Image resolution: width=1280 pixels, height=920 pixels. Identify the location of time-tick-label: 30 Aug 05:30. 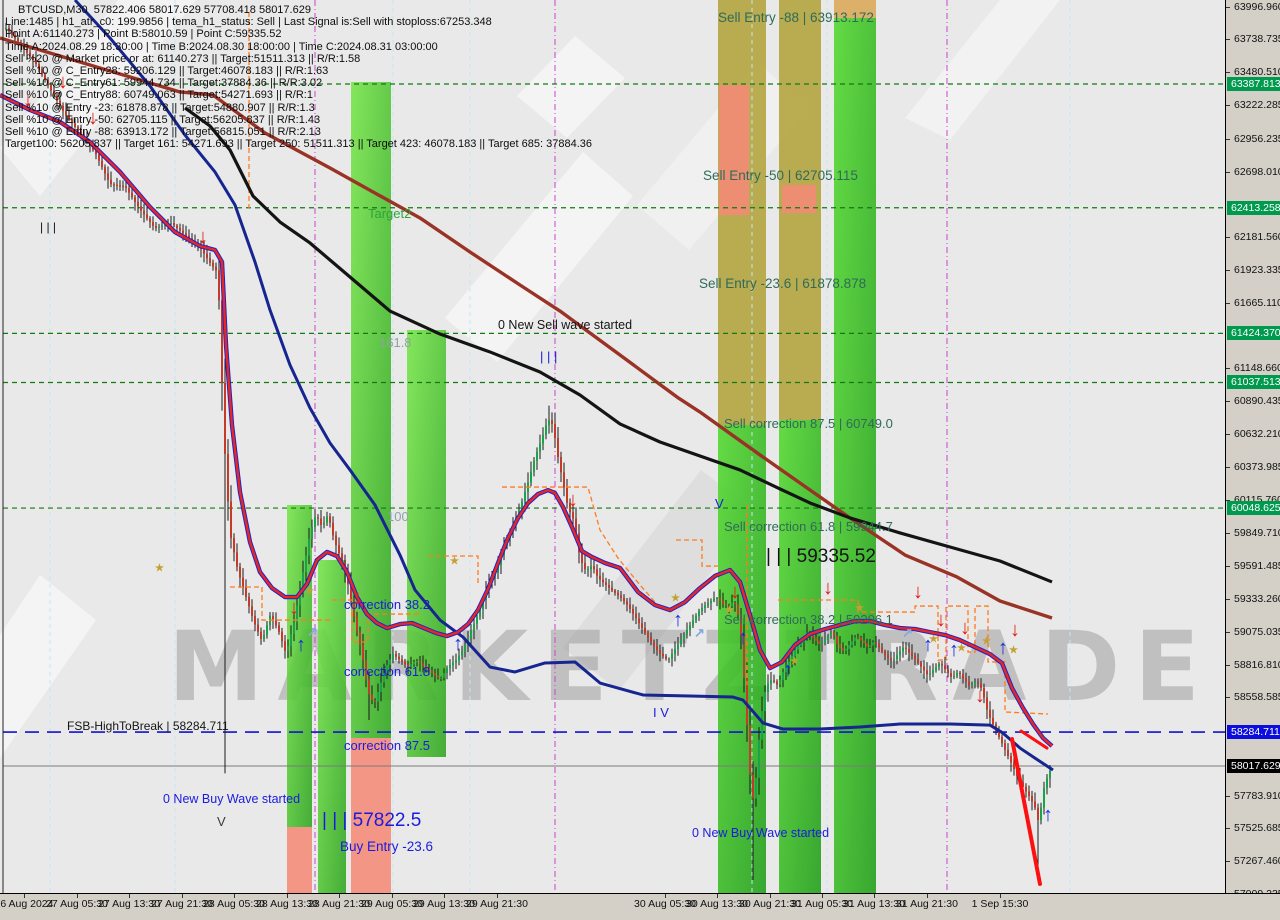
(665, 904).